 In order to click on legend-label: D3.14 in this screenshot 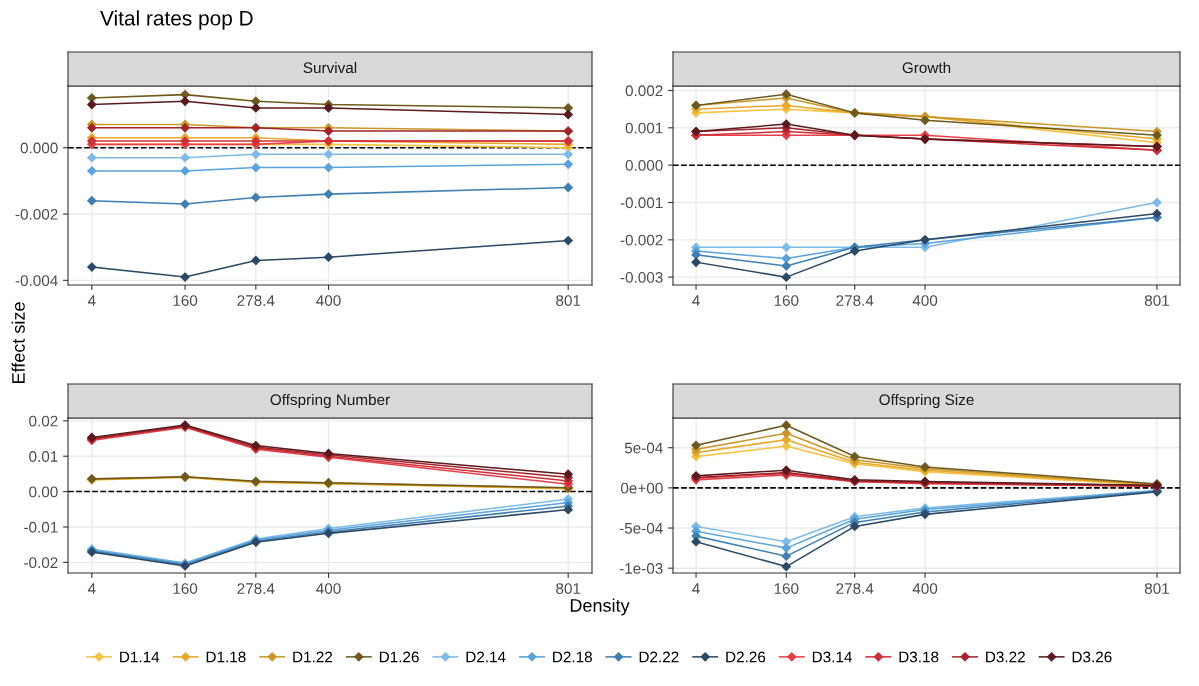, I will do `click(832, 657)`.